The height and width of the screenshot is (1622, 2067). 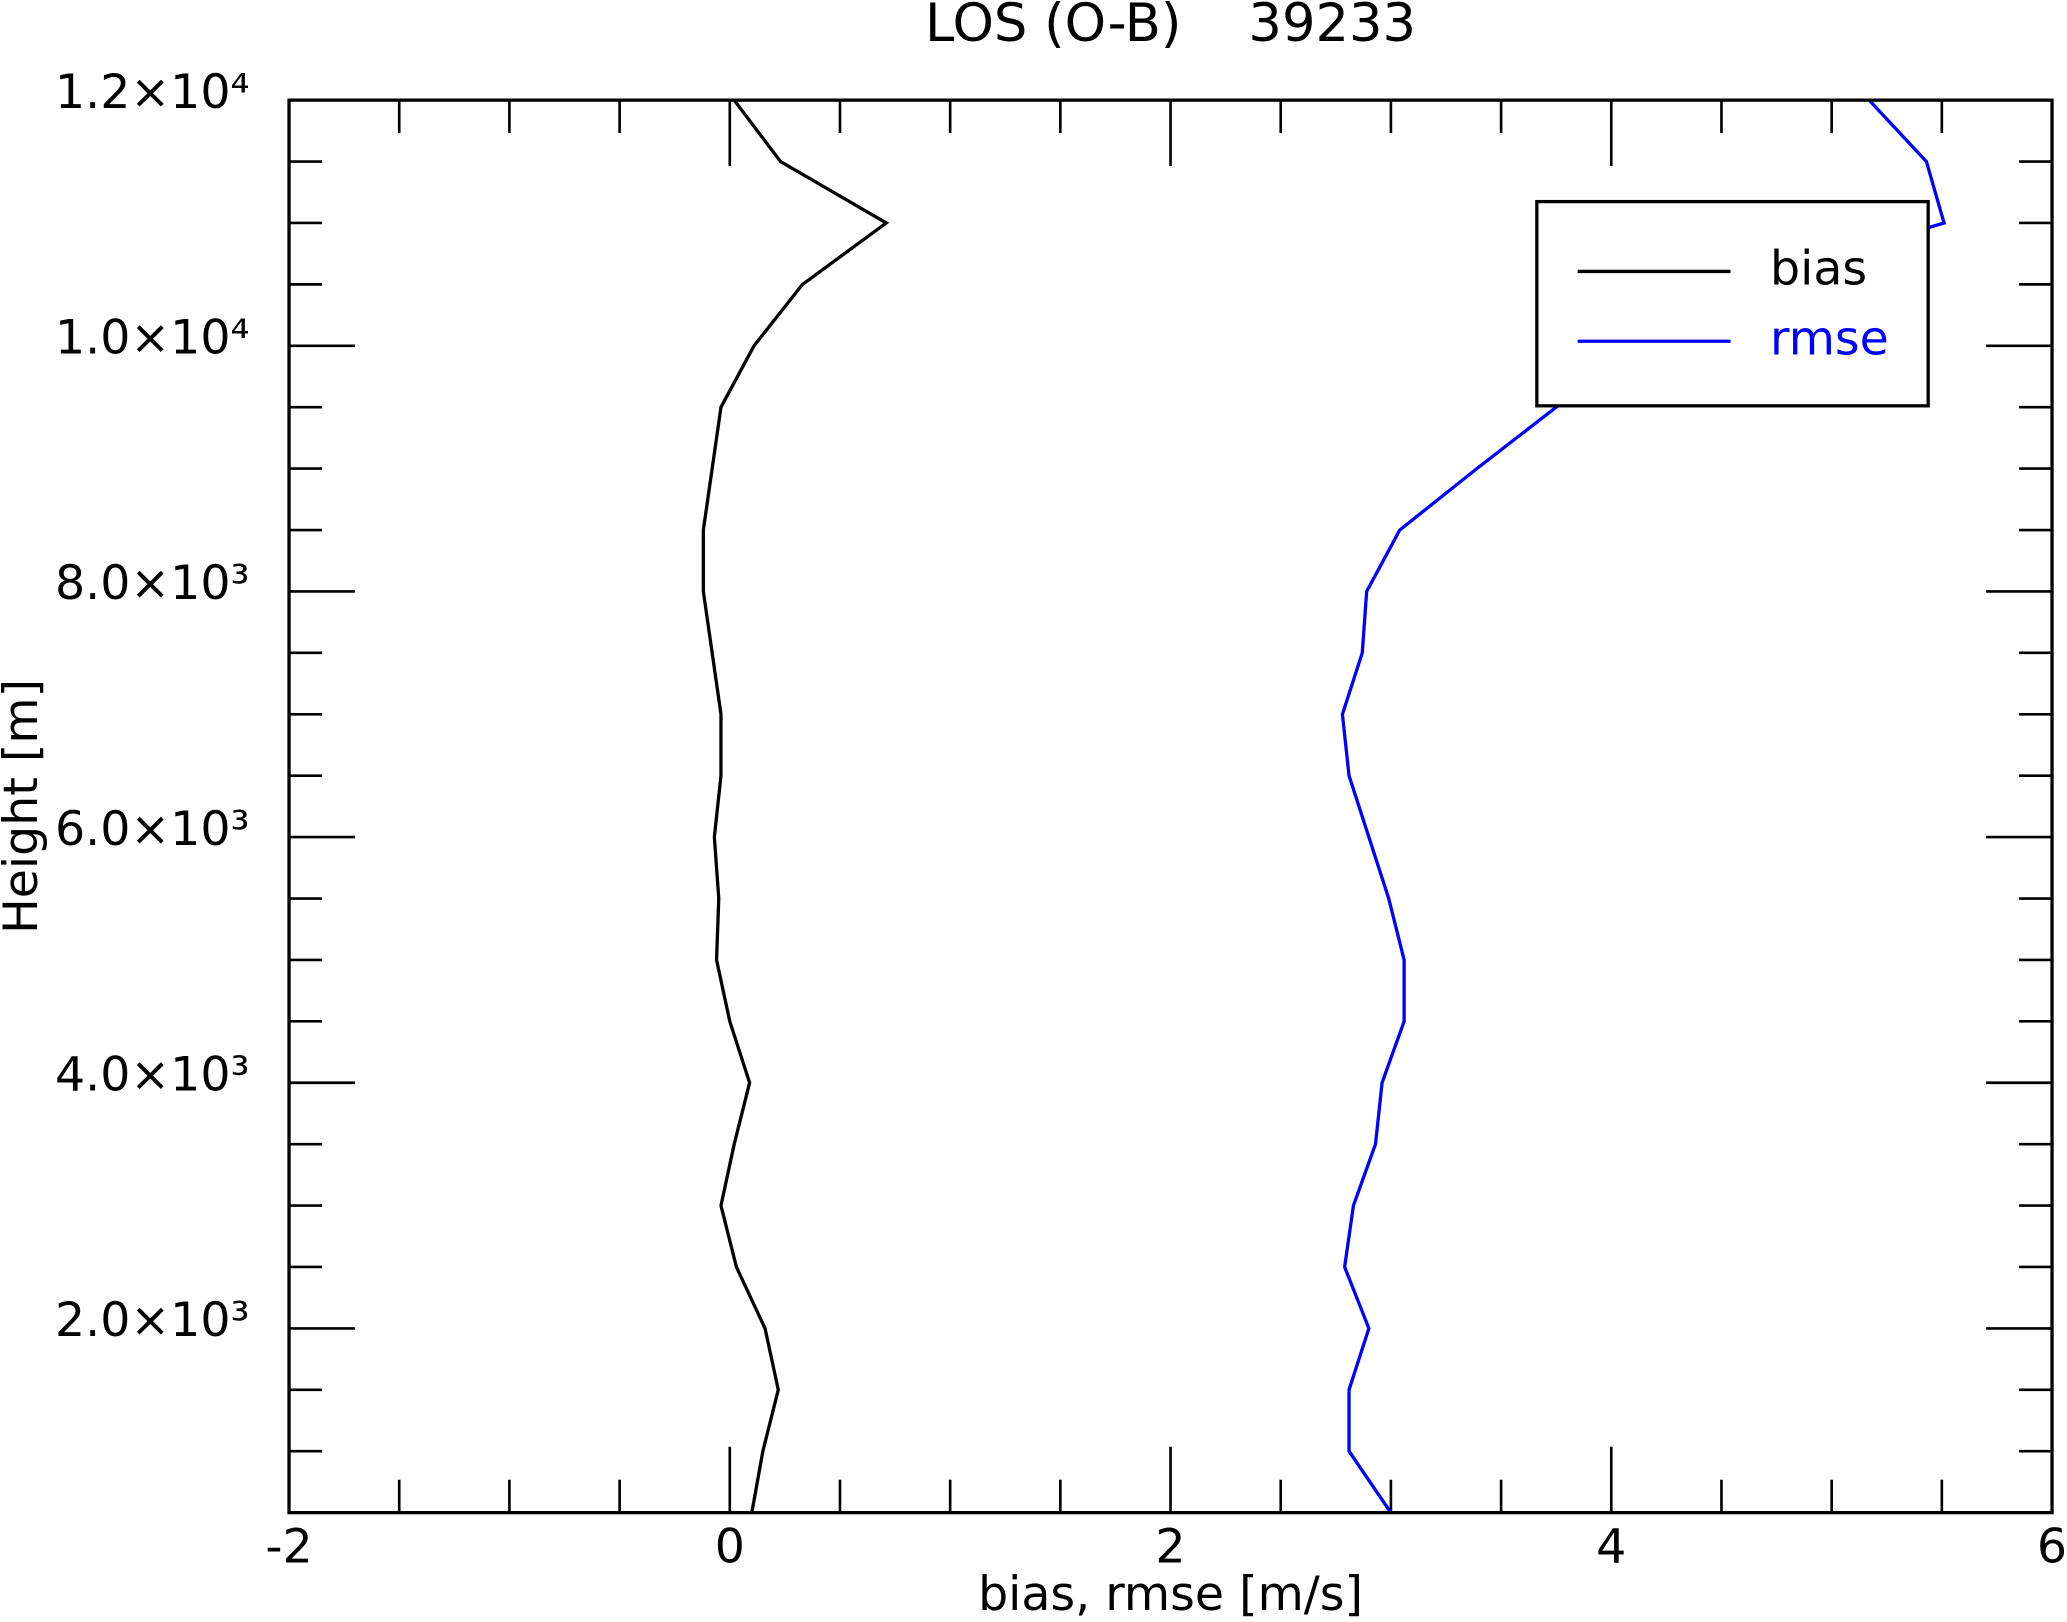 What do you see at coordinates (152, 583) in the screenshot?
I see `y-tick-label: 8.0×10³` at bounding box center [152, 583].